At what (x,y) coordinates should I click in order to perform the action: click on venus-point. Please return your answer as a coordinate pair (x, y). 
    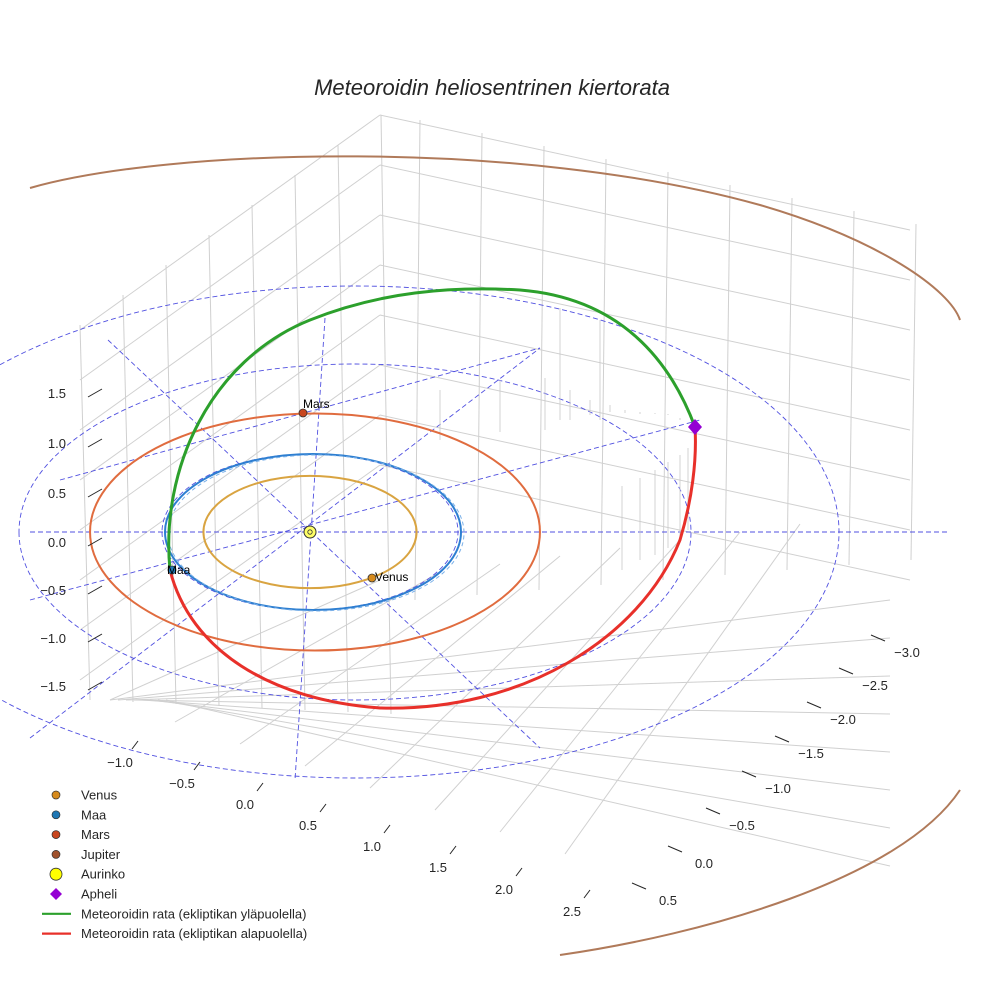
    Looking at the image, I should click on (372, 578).